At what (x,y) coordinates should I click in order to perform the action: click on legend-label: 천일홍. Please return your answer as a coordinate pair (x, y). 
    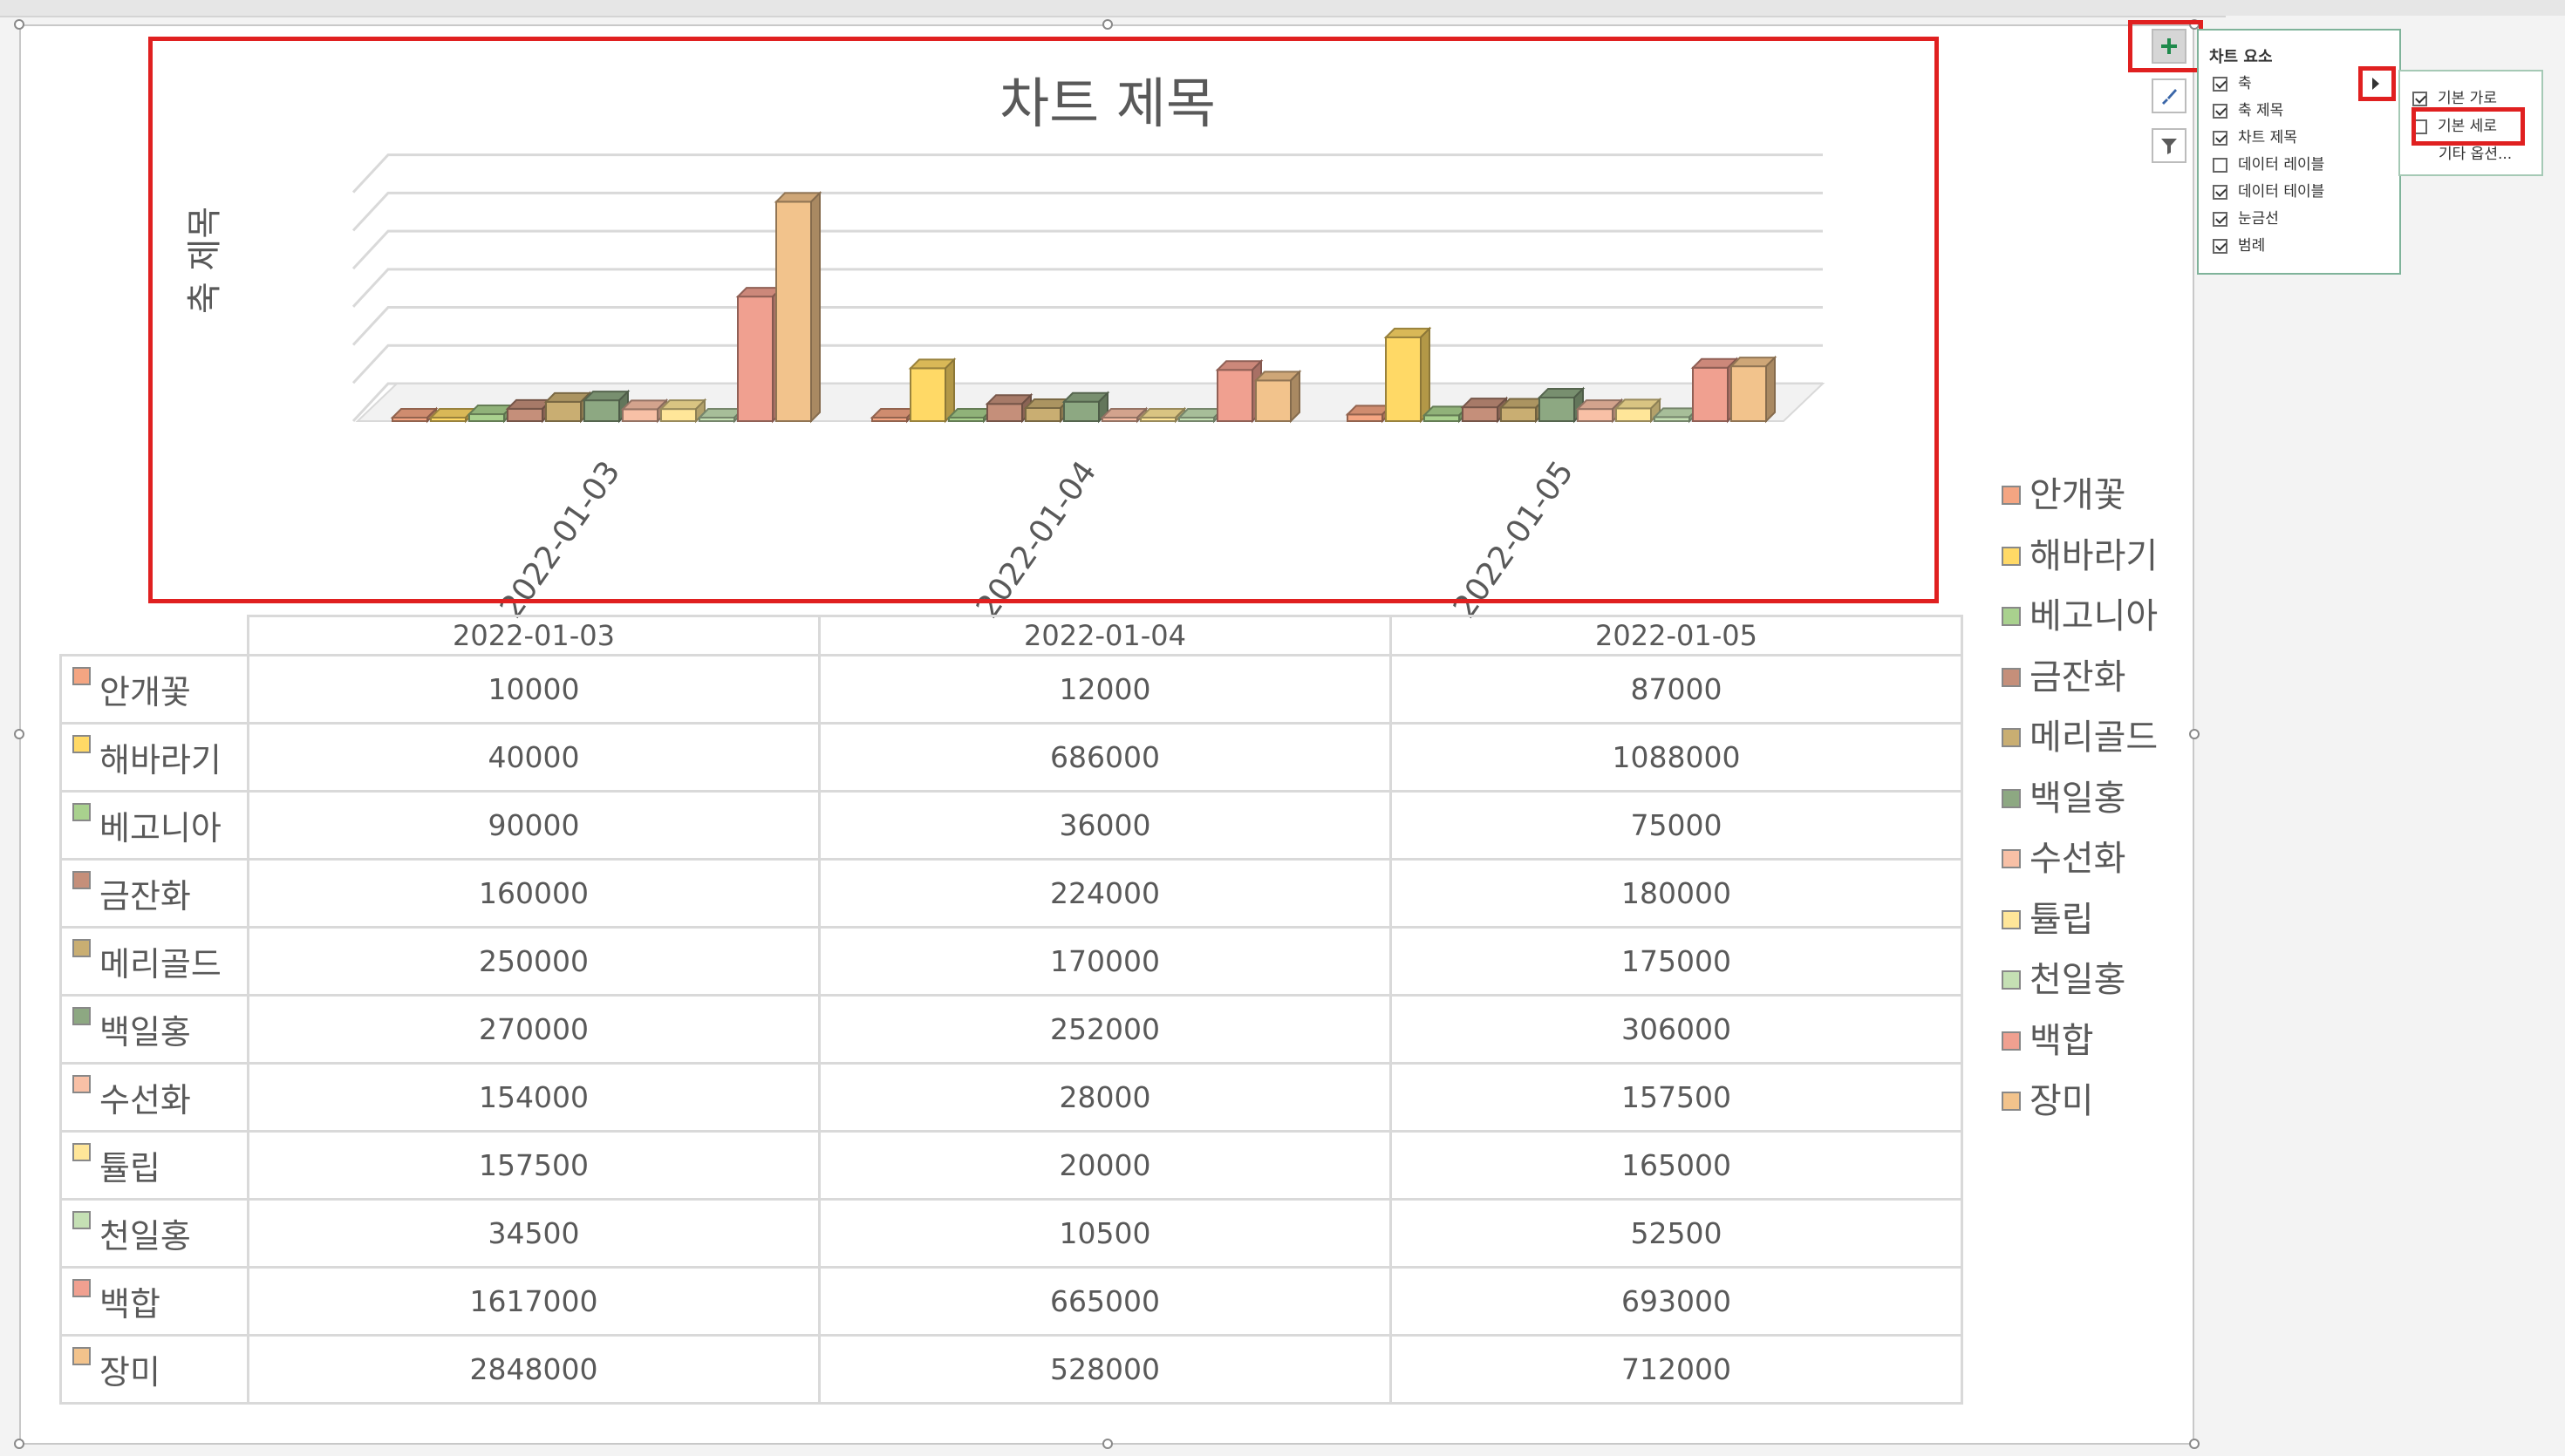
    Looking at the image, I should click on (2077, 980).